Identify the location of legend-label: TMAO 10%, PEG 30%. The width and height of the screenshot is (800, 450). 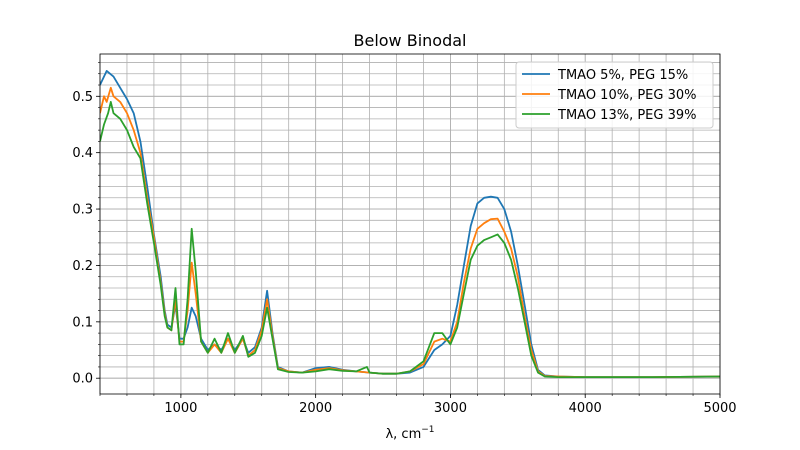
(627, 95).